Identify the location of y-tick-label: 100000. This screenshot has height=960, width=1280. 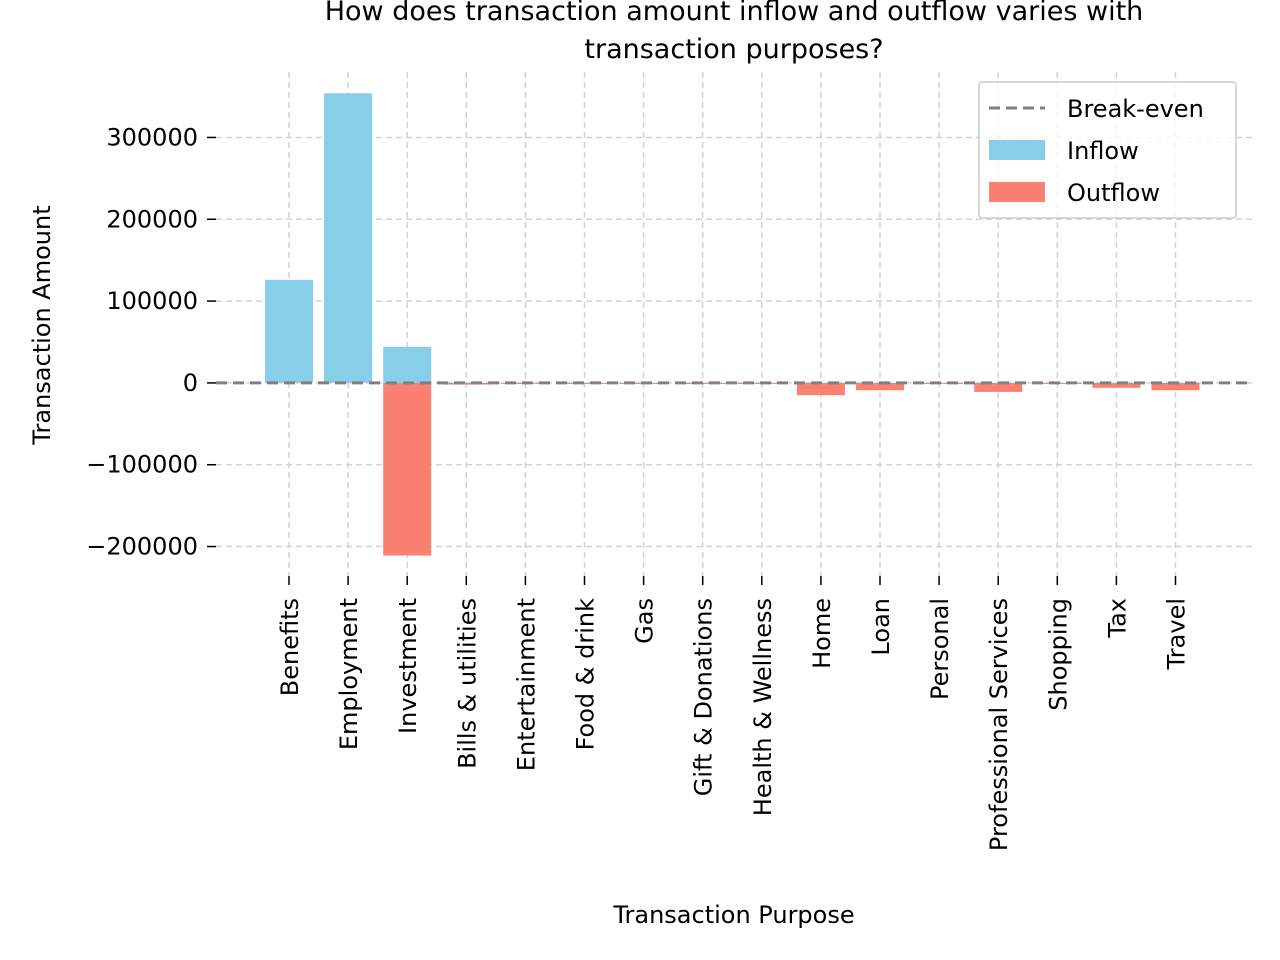
(152, 301).